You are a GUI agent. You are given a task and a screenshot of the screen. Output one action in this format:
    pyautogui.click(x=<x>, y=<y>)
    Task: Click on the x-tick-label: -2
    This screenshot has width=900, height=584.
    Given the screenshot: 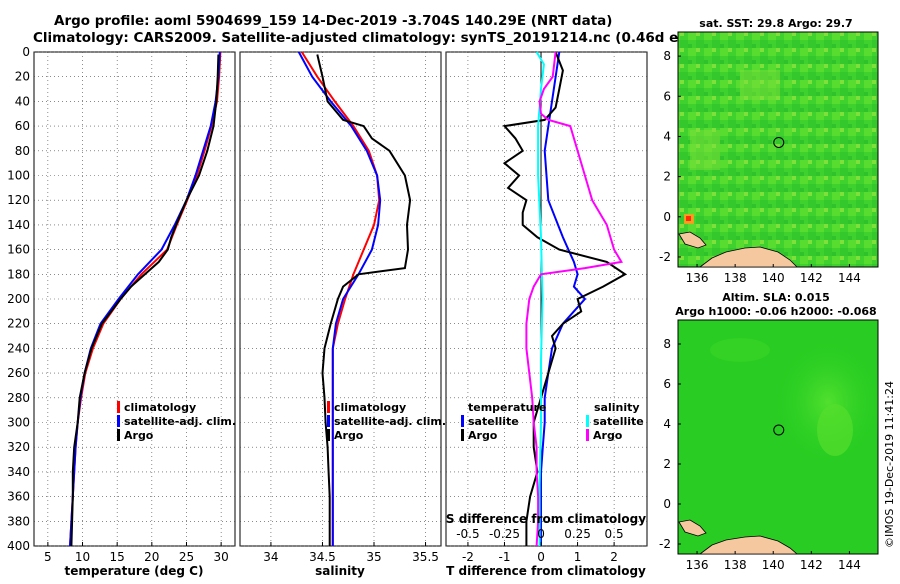 What is the action you would take?
    pyautogui.click(x=468, y=557)
    